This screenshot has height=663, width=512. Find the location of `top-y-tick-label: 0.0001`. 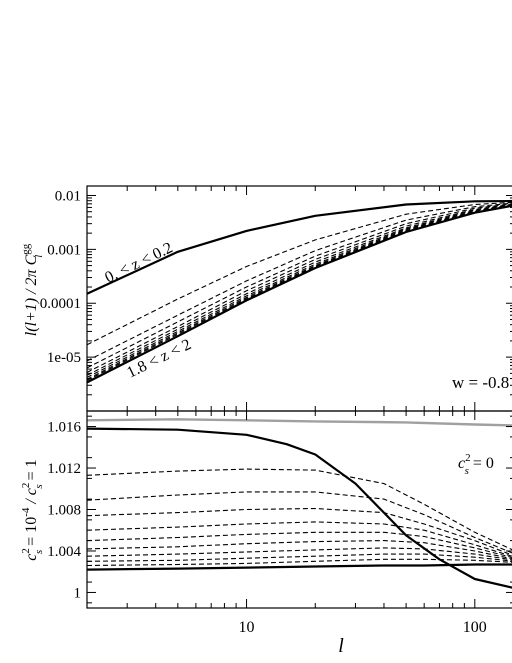

top-y-tick-label: 0.0001 is located at coordinates (60, 304).